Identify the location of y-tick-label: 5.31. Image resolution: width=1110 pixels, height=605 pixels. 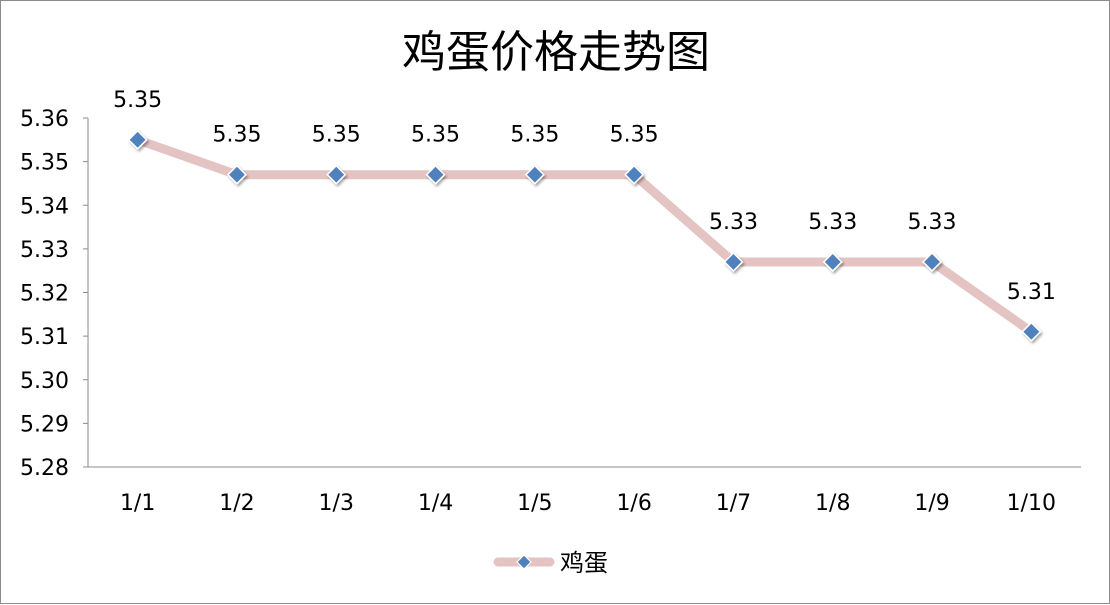
(44, 337).